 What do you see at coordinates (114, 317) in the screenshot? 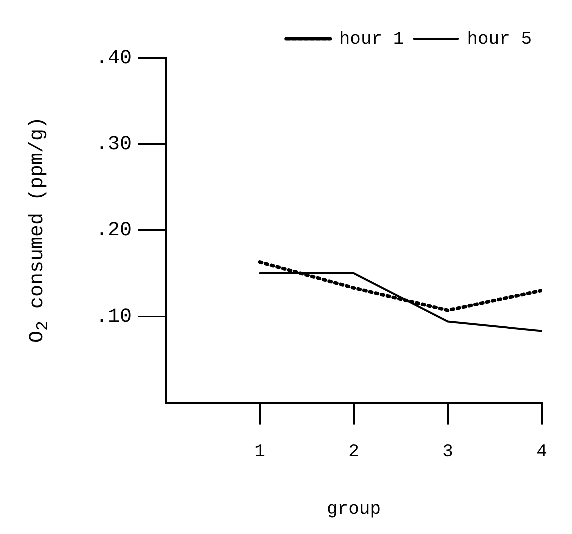
I see `y-tick-label: .10` at bounding box center [114, 317].